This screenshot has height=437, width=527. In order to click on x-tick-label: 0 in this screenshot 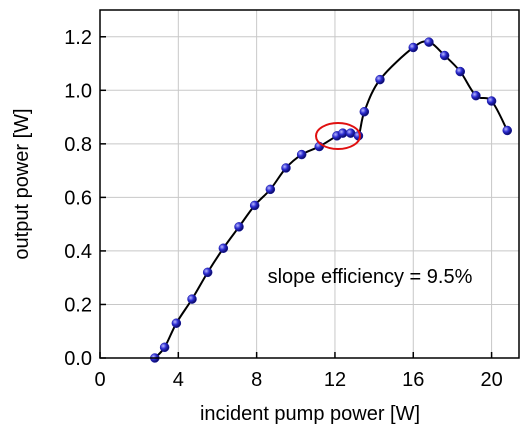, I will do `click(99, 380)`.